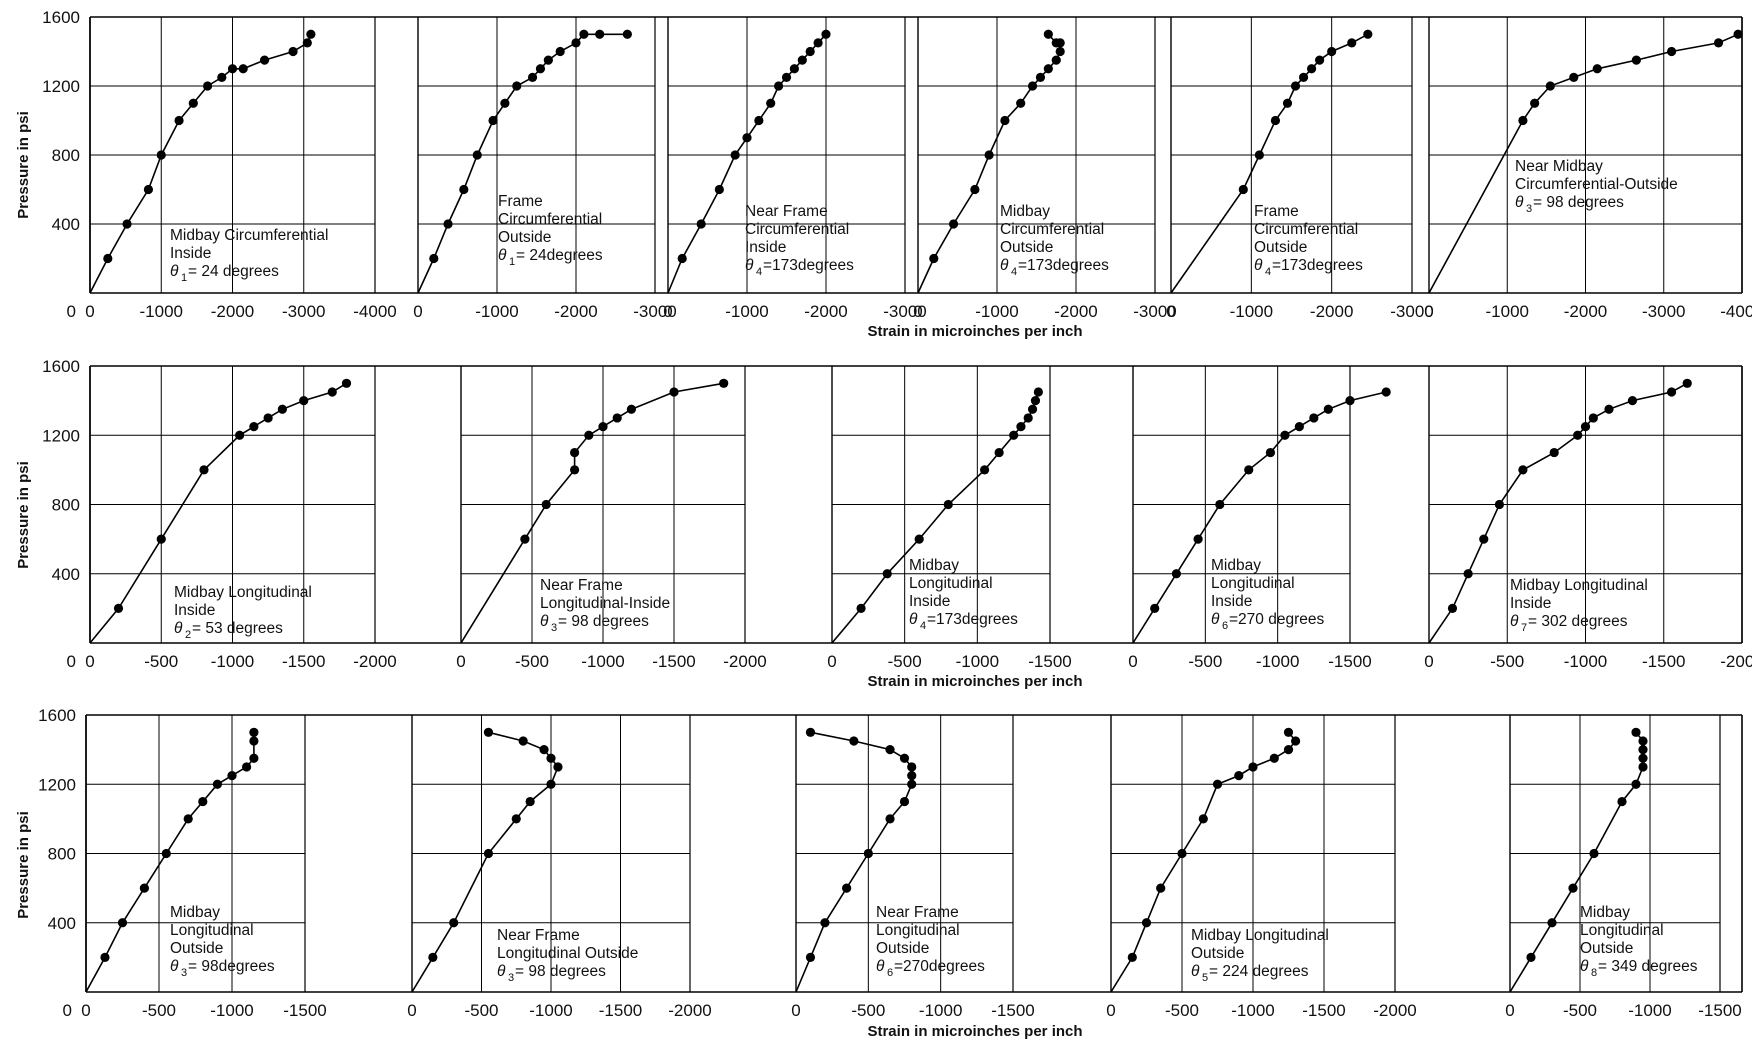  I want to click on panel-16-theta-subscript: 8, so click(1594, 973).